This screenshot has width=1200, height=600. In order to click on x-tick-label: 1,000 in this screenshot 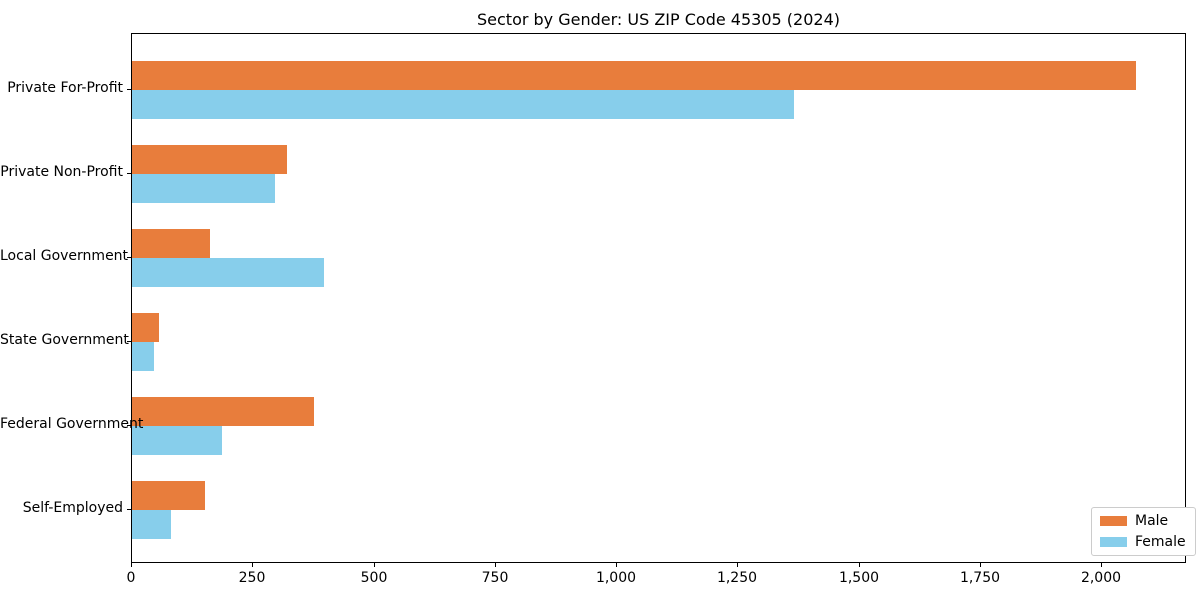, I will do `click(616, 578)`.